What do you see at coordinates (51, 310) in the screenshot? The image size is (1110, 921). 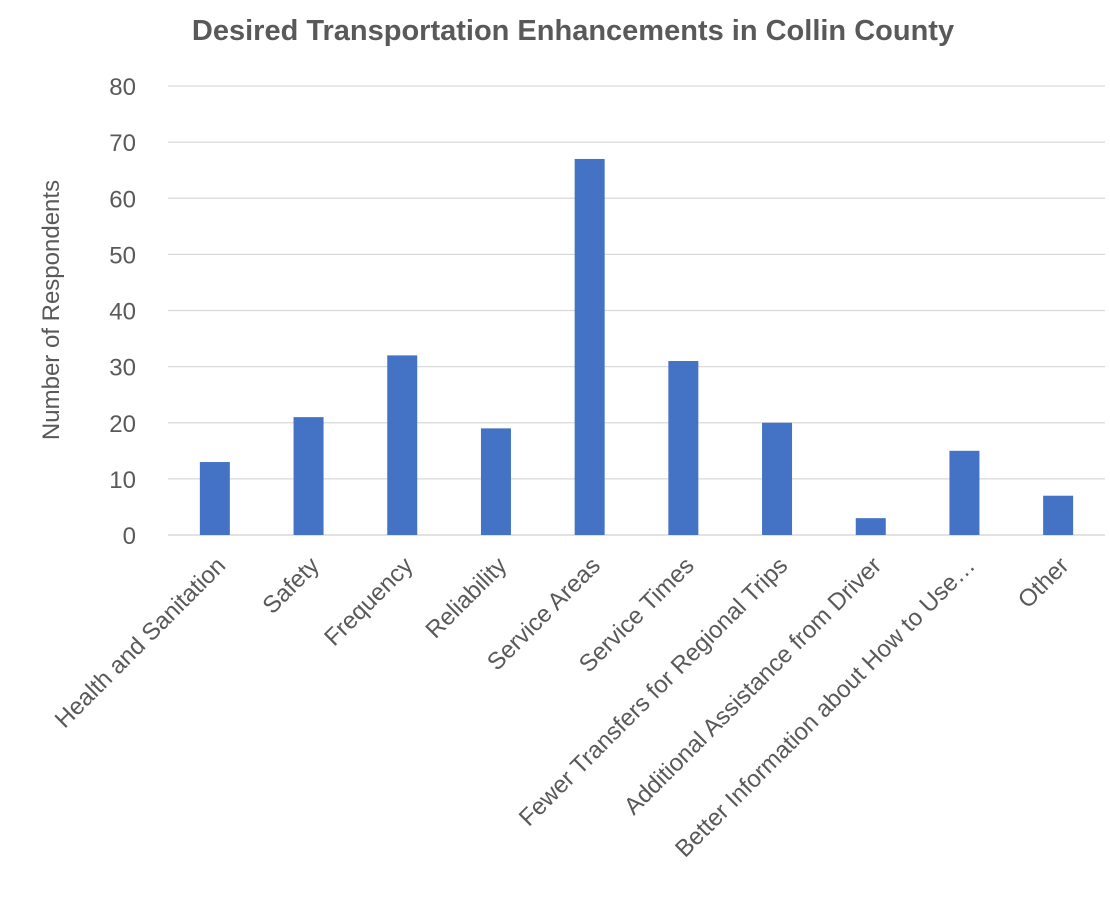 I see `y-axis-label: Number of Respondents` at bounding box center [51, 310].